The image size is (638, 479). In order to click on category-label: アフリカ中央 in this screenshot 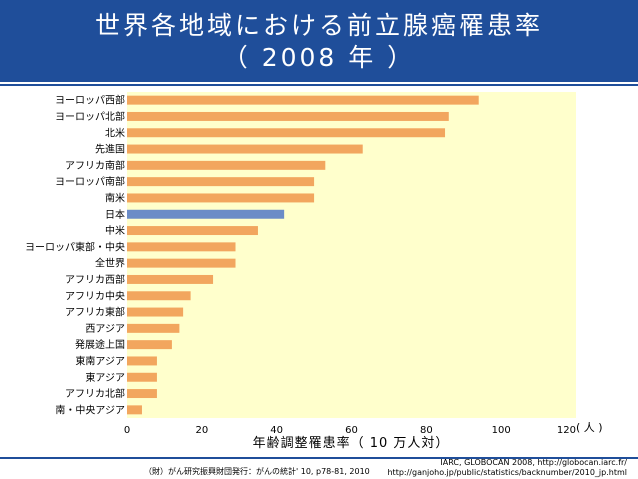, I will do `click(95, 295)`.